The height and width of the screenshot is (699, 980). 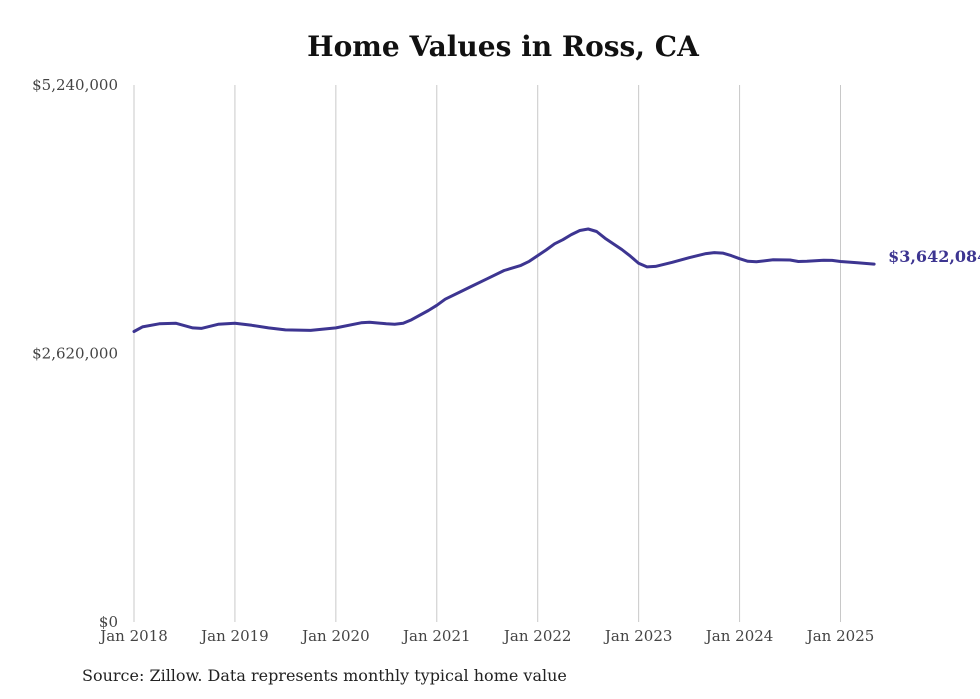 I want to click on y-tick-label: $2,620,000, so click(x=75, y=354).